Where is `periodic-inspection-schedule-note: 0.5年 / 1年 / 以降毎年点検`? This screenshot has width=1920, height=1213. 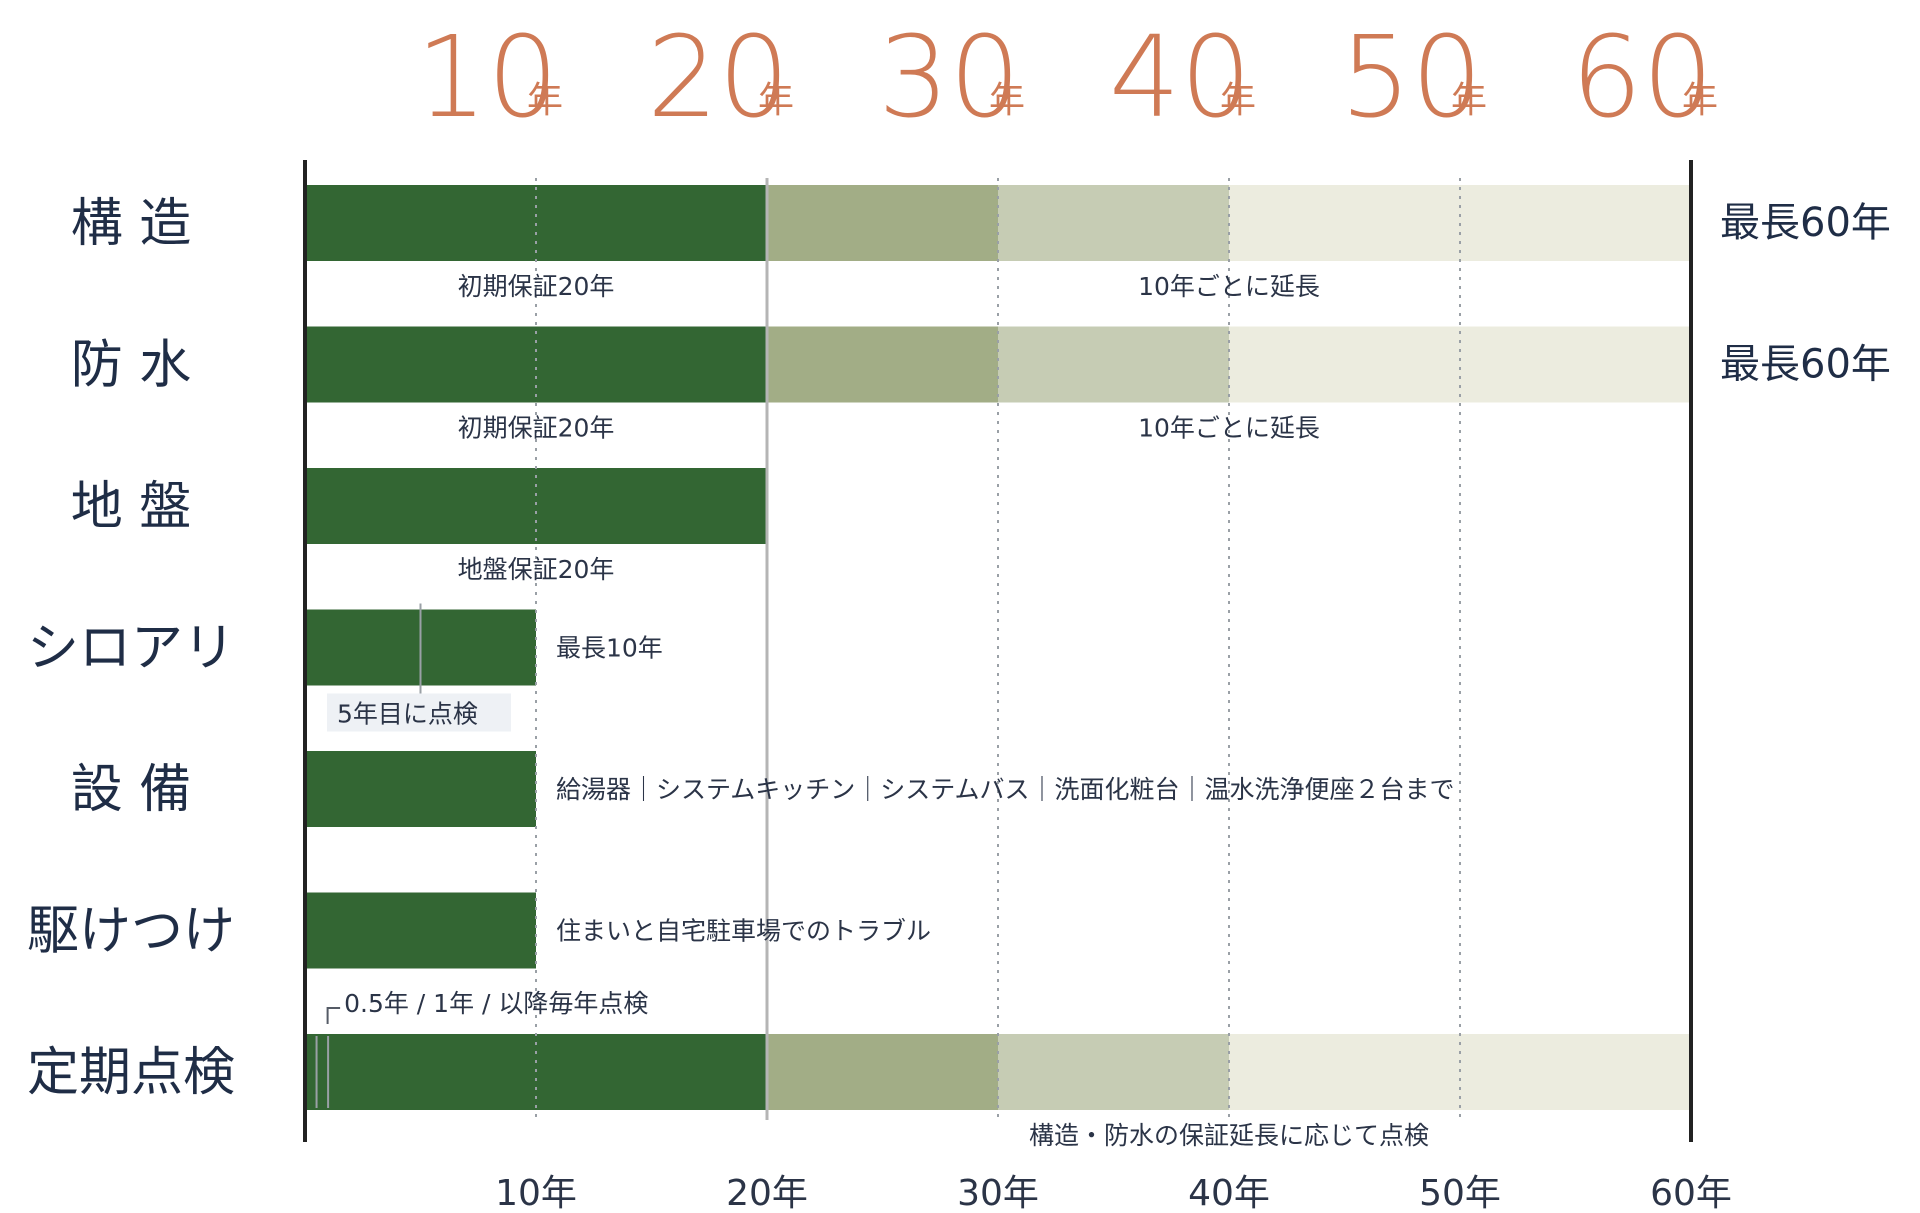
periodic-inspection-schedule-note: 0.5年 / 1年 / 以降毎年点検 is located at coordinates (496, 1003).